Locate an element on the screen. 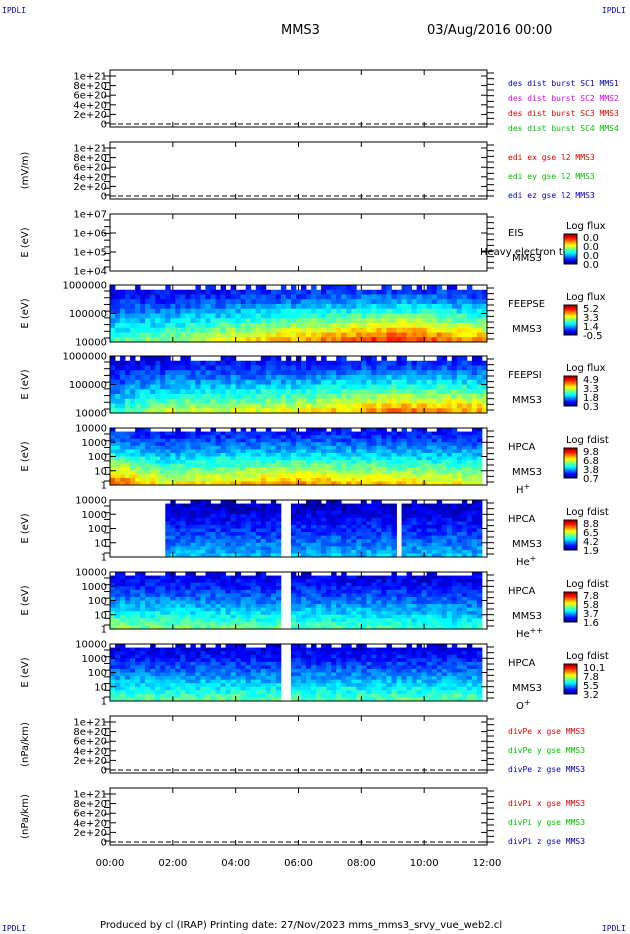 The image size is (630, 934). header-date: 03/Aug/2016 00:00 is located at coordinates (490, 30).